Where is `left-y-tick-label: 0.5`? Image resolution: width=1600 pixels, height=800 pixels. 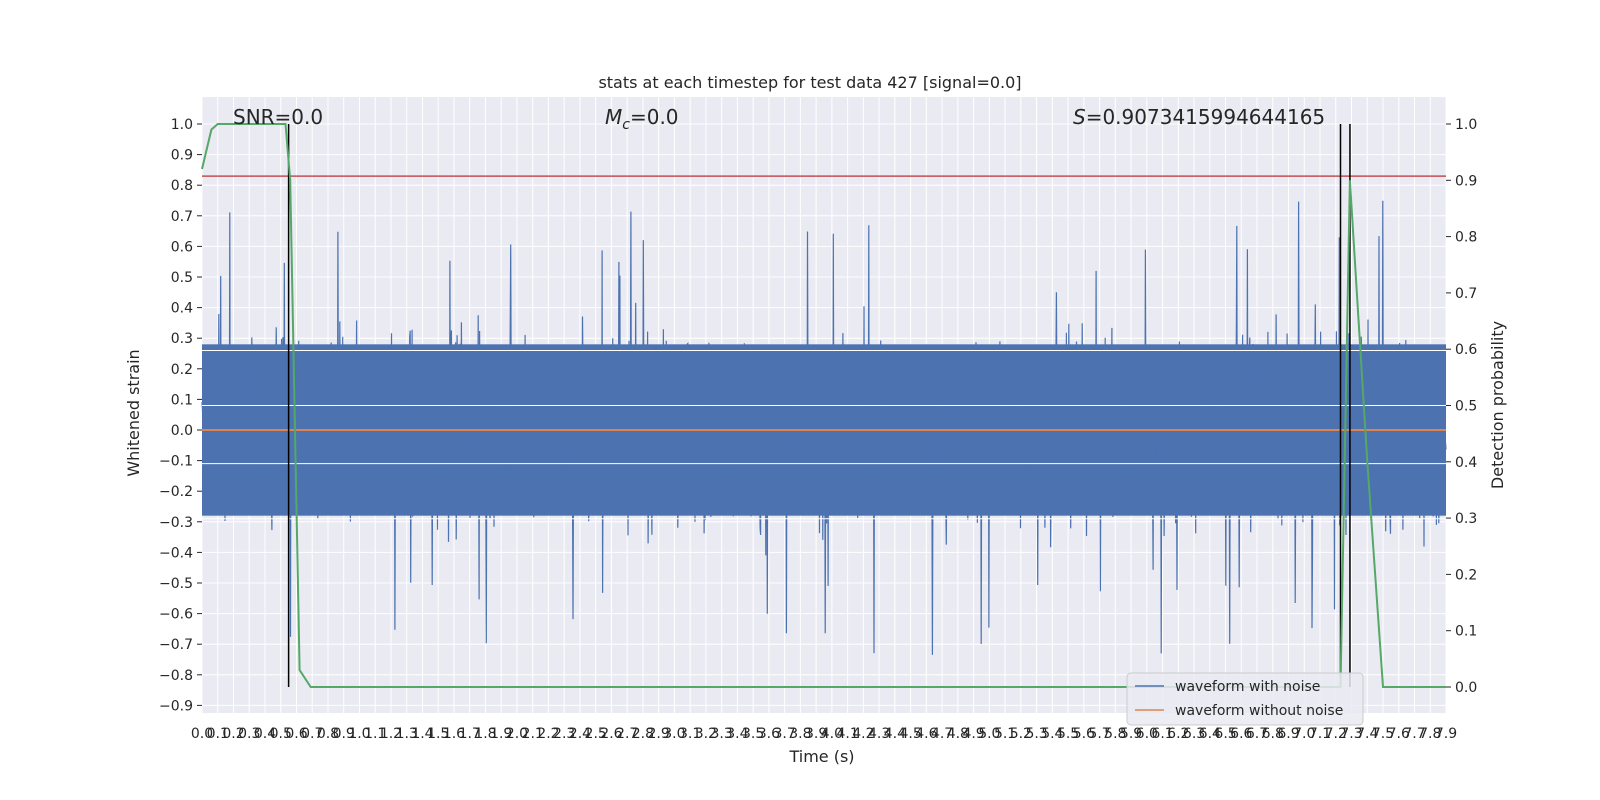
left-y-tick-label: 0.5 is located at coordinates (182, 278).